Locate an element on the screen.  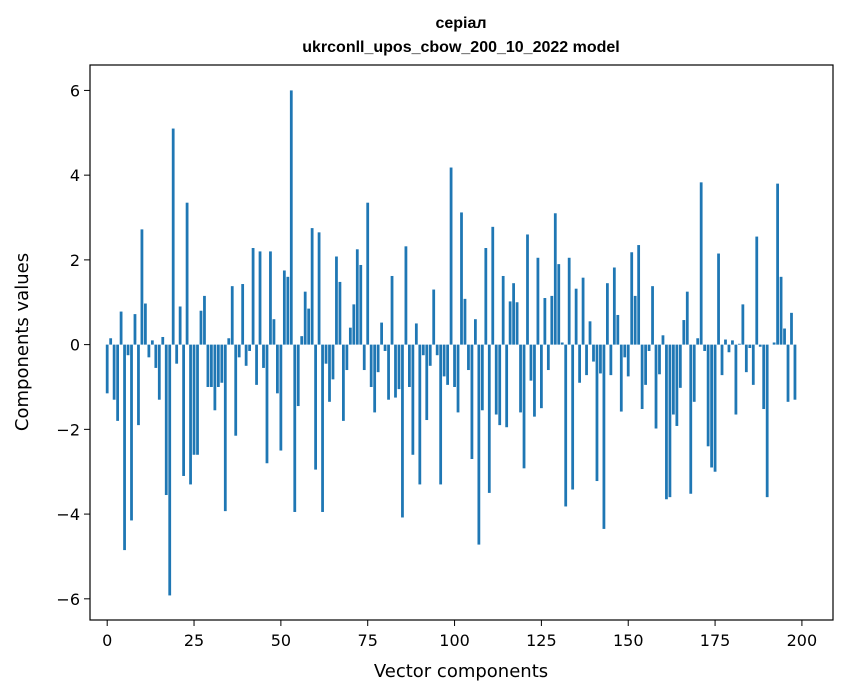
x-tick-label: 75 is located at coordinates (368, 640).